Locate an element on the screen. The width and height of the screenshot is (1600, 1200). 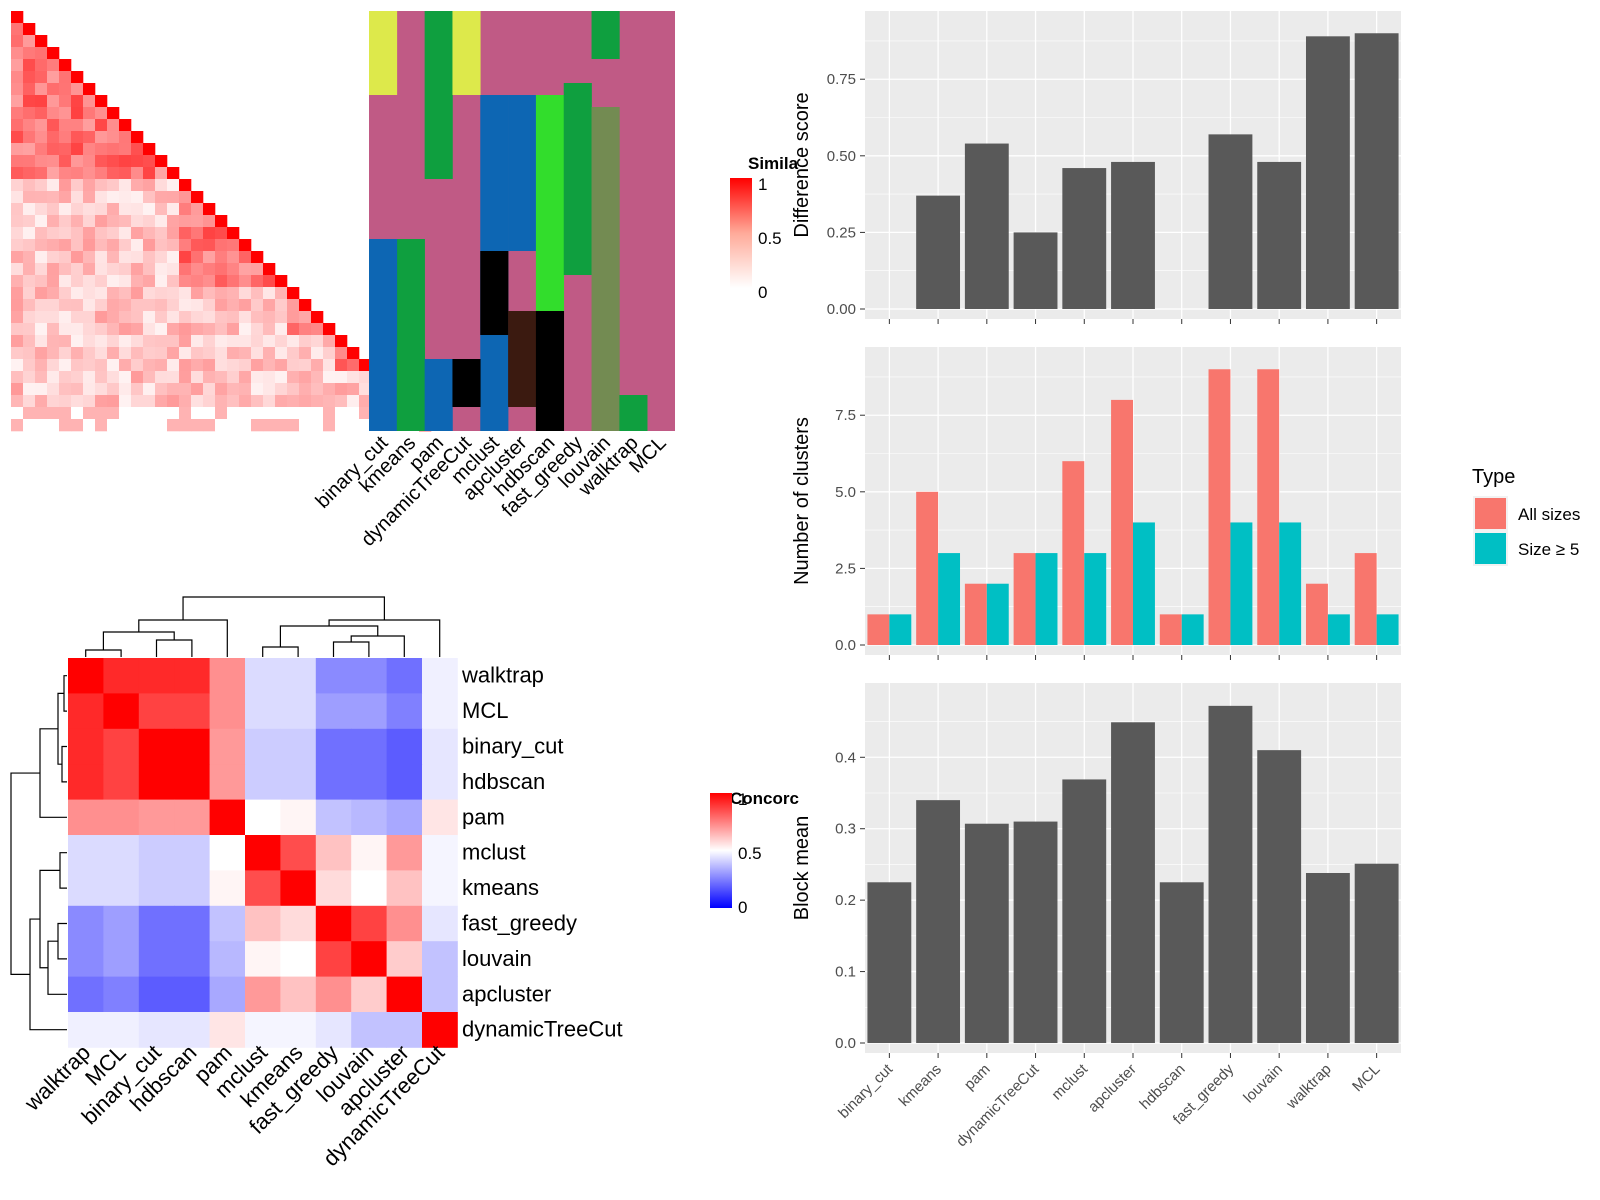
concordance-row-label: pam is located at coordinates (483, 816).